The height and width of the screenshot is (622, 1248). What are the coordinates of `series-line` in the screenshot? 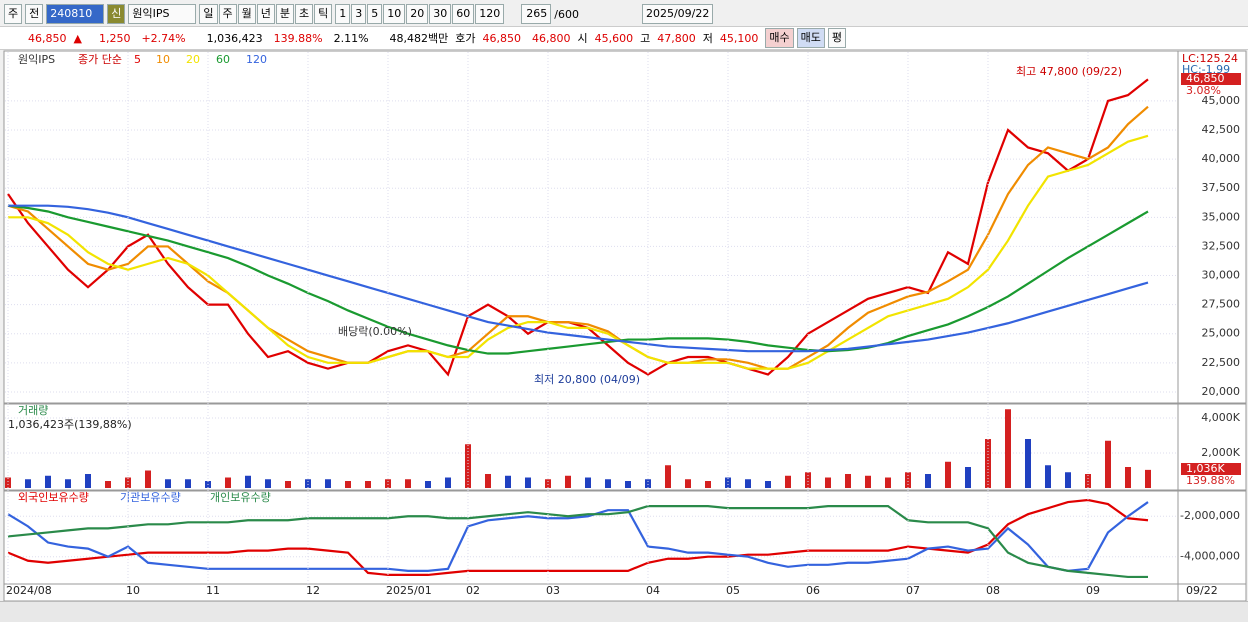 It's located at (577, 542).